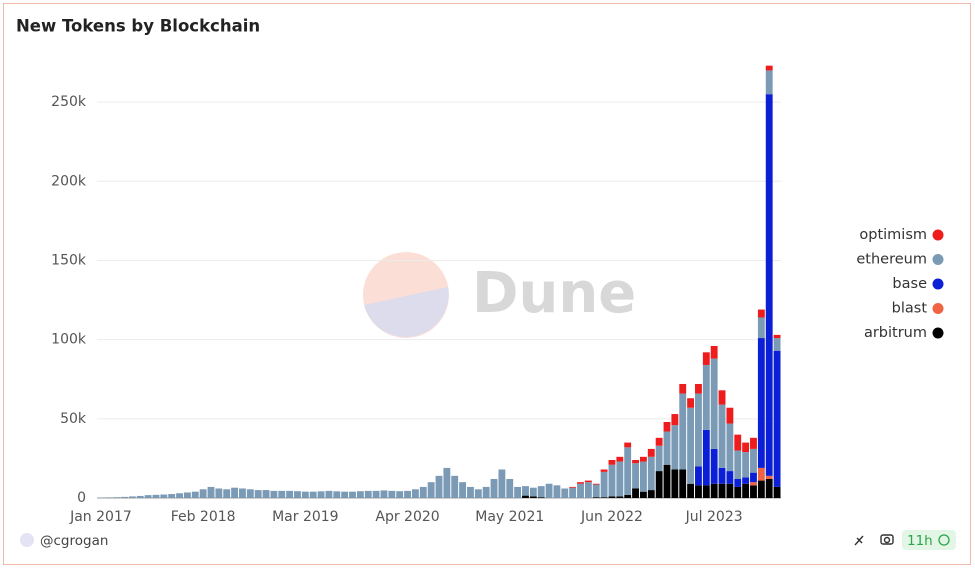 The width and height of the screenshot is (975, 571). I want to click on legend-label: optimism, so click(893, 235).